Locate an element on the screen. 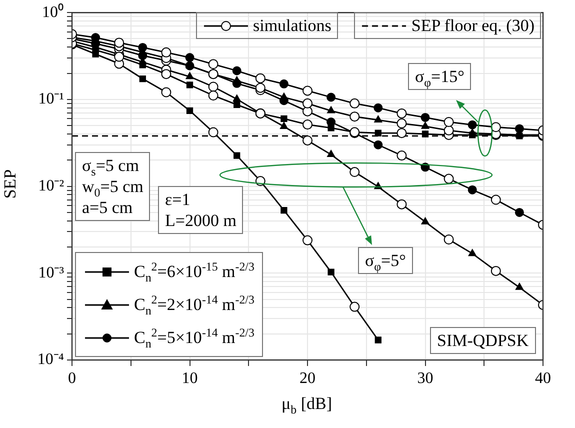 This screenshot has height=428, width=575. annotation: σ$_{φ}$=5° is located at coordinates (385, 260).